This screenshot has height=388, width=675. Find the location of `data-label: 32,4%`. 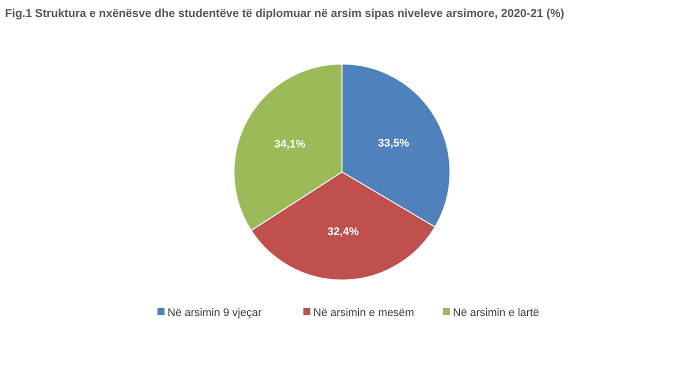

data-label: 32,4% is located at coordinates (343, 232).